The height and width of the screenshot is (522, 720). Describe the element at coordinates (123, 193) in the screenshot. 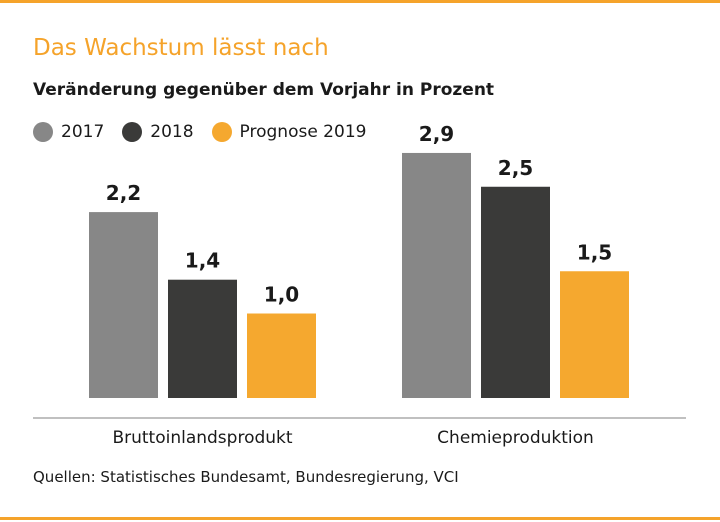

I see `data-label: 2,2` at that location.